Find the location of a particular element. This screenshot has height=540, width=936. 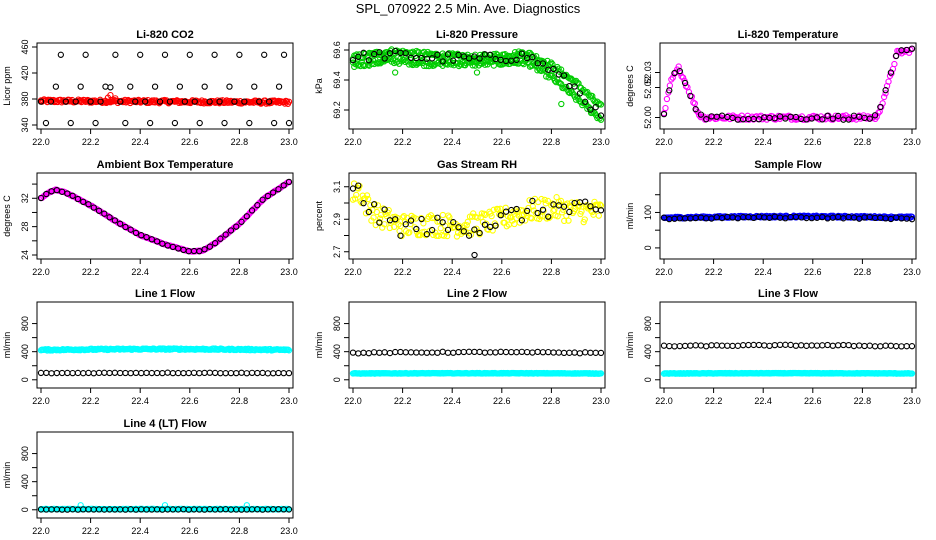

y-tick-label: 3.1 is located at coordinates (337, 186).